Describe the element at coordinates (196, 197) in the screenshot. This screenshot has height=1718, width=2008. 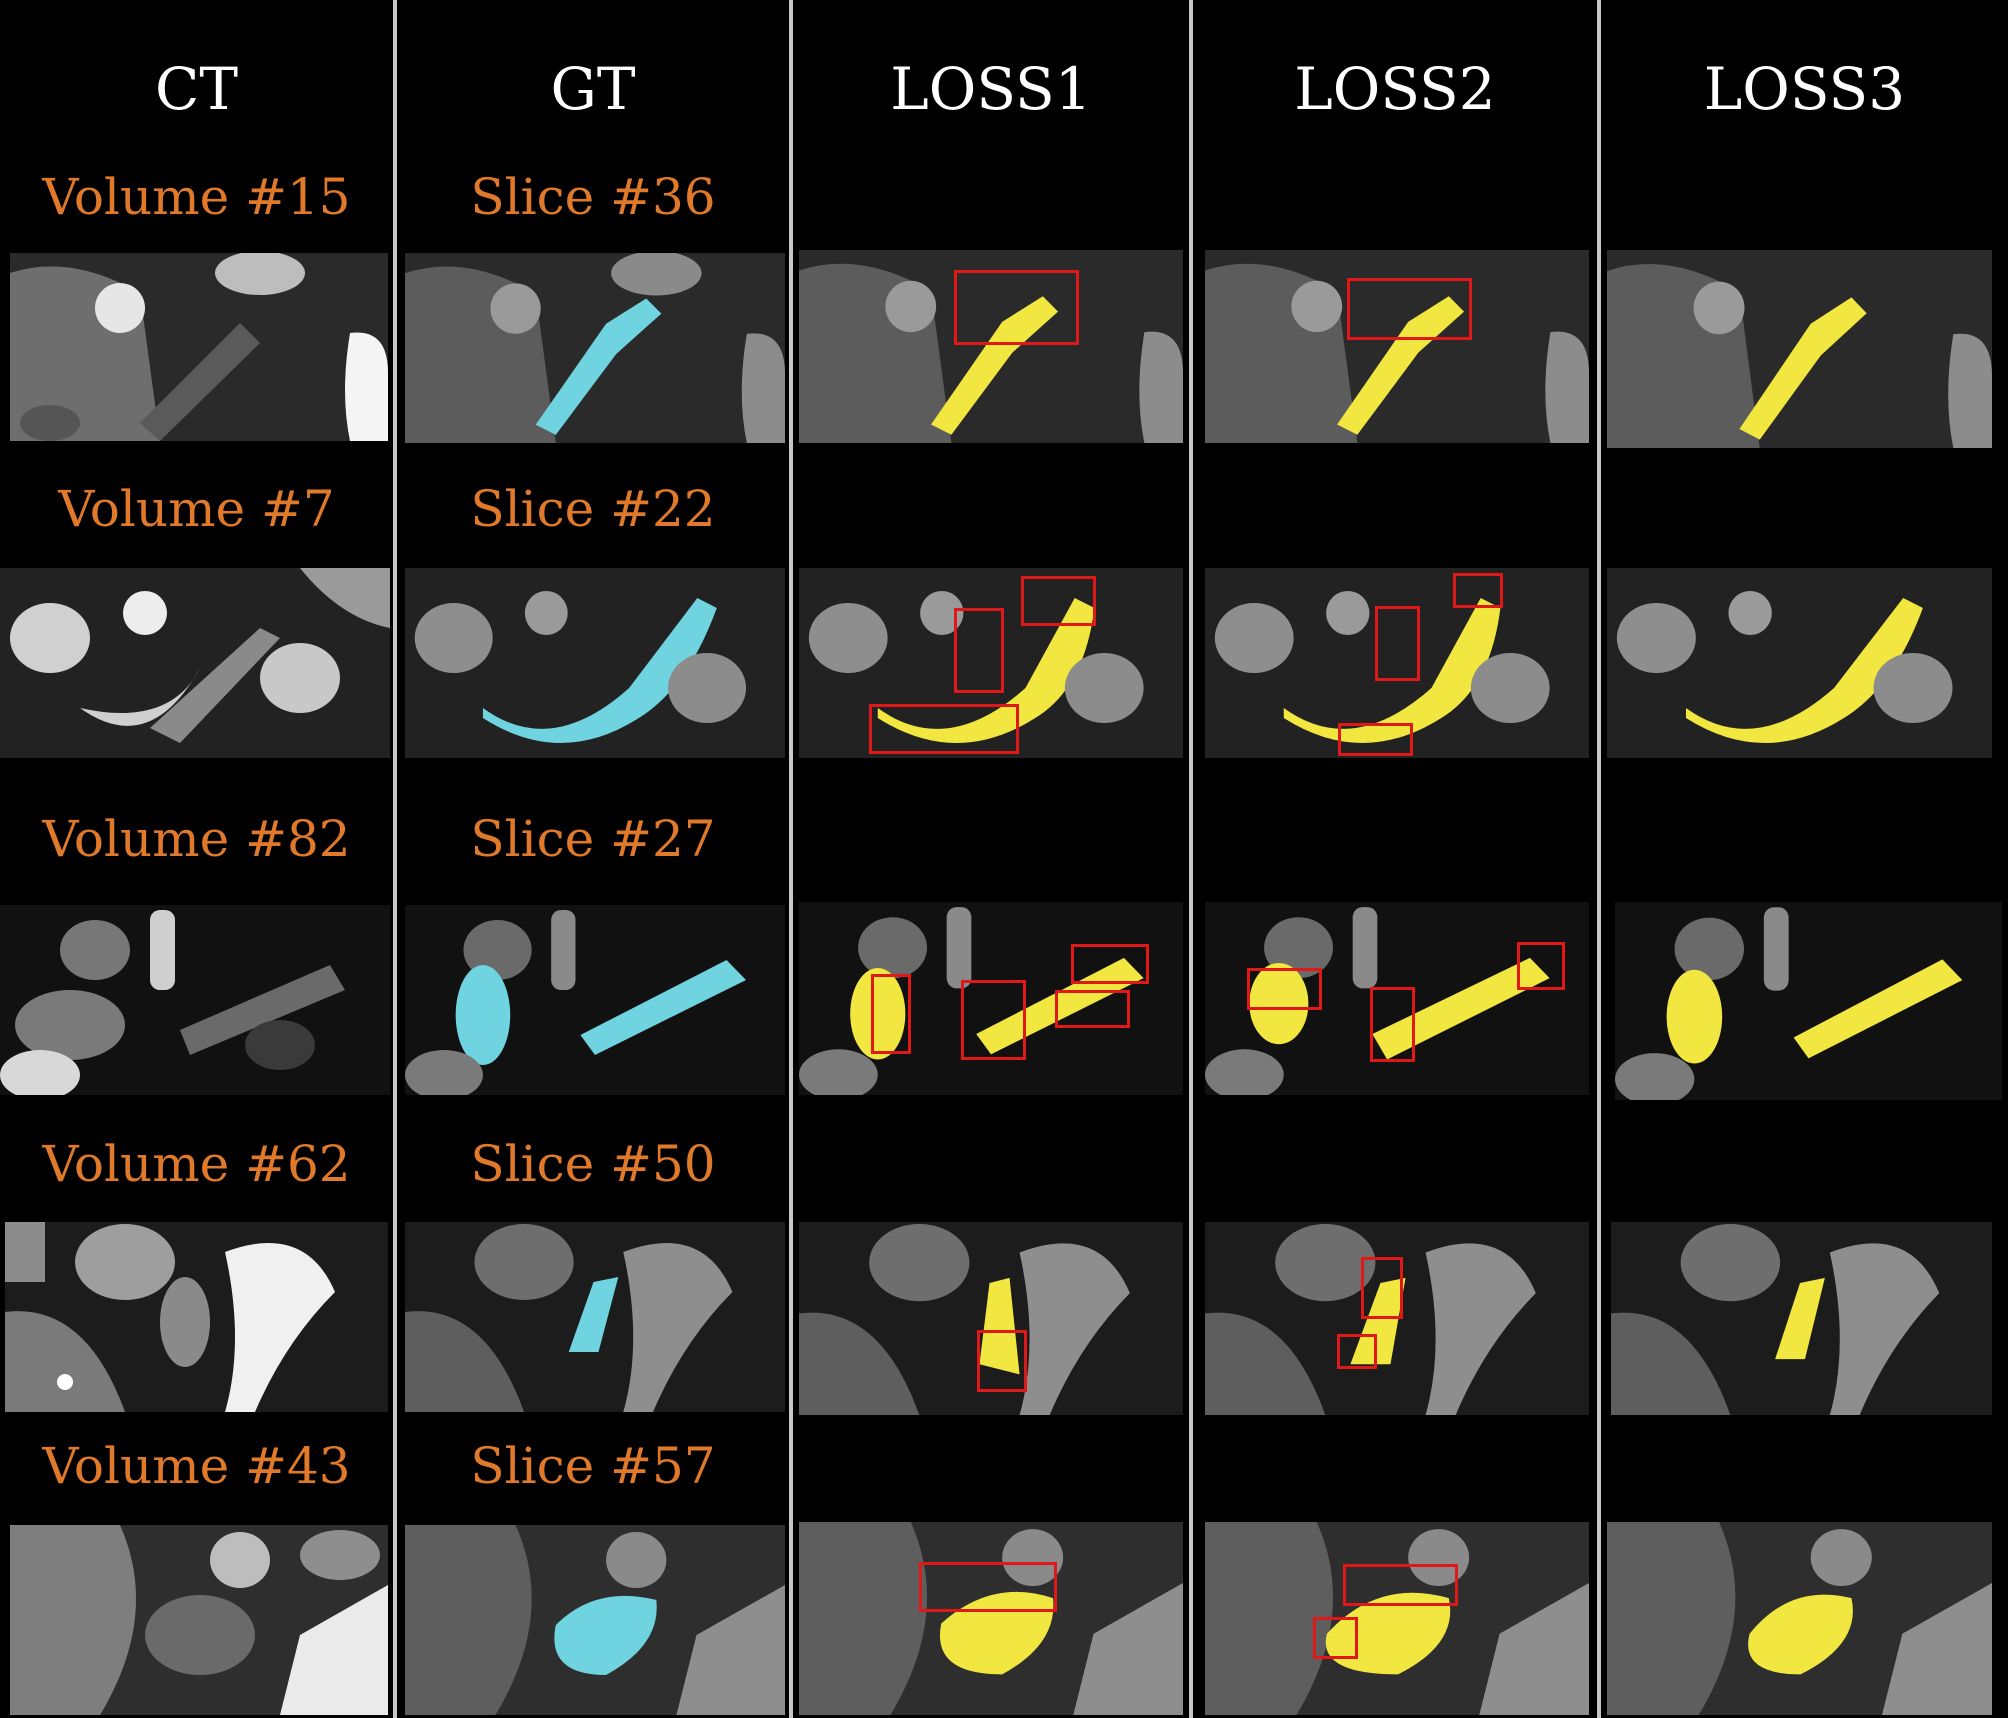
I see `volume-label: Volume #15` at that location.